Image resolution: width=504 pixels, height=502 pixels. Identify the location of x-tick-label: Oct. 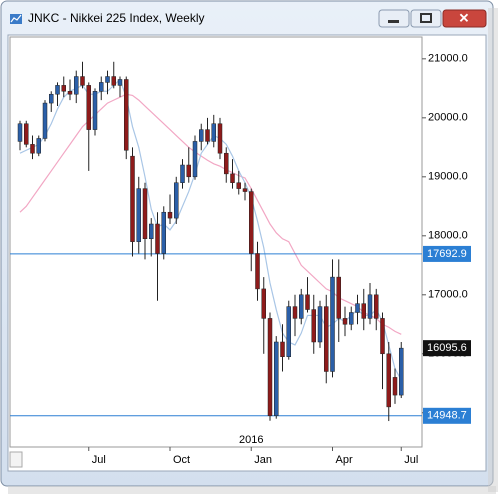
(181, 460).